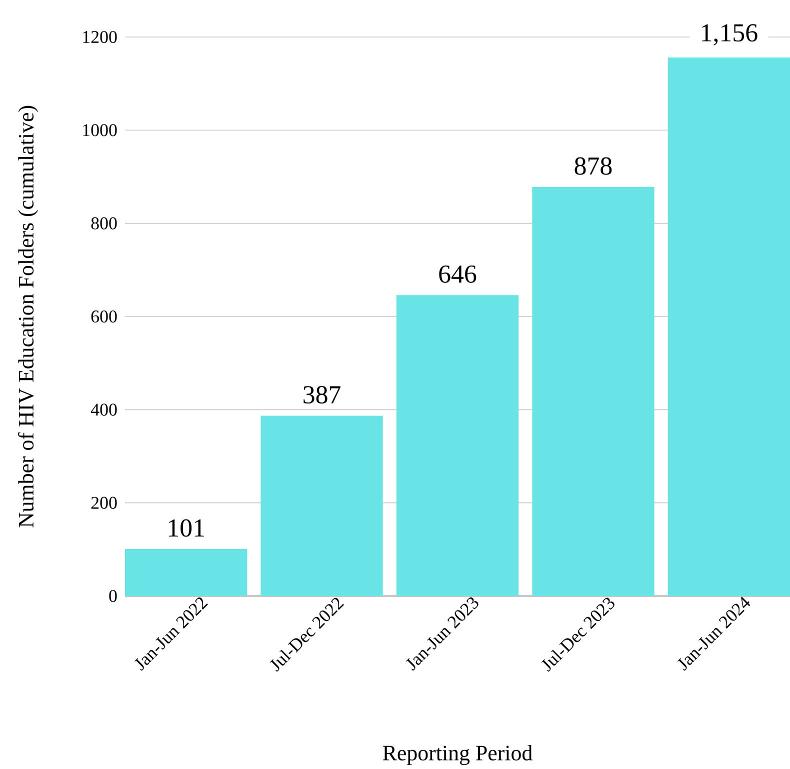  I want to click on y-tick-label: 200, so click(104, 502).